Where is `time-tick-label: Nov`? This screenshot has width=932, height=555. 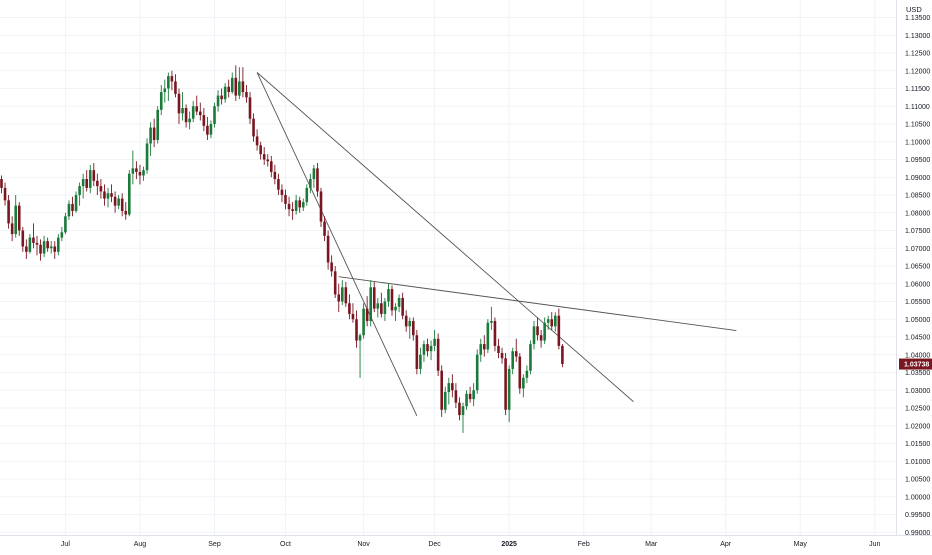 time-tick-label: Nov is located at coordinates (363, 544).